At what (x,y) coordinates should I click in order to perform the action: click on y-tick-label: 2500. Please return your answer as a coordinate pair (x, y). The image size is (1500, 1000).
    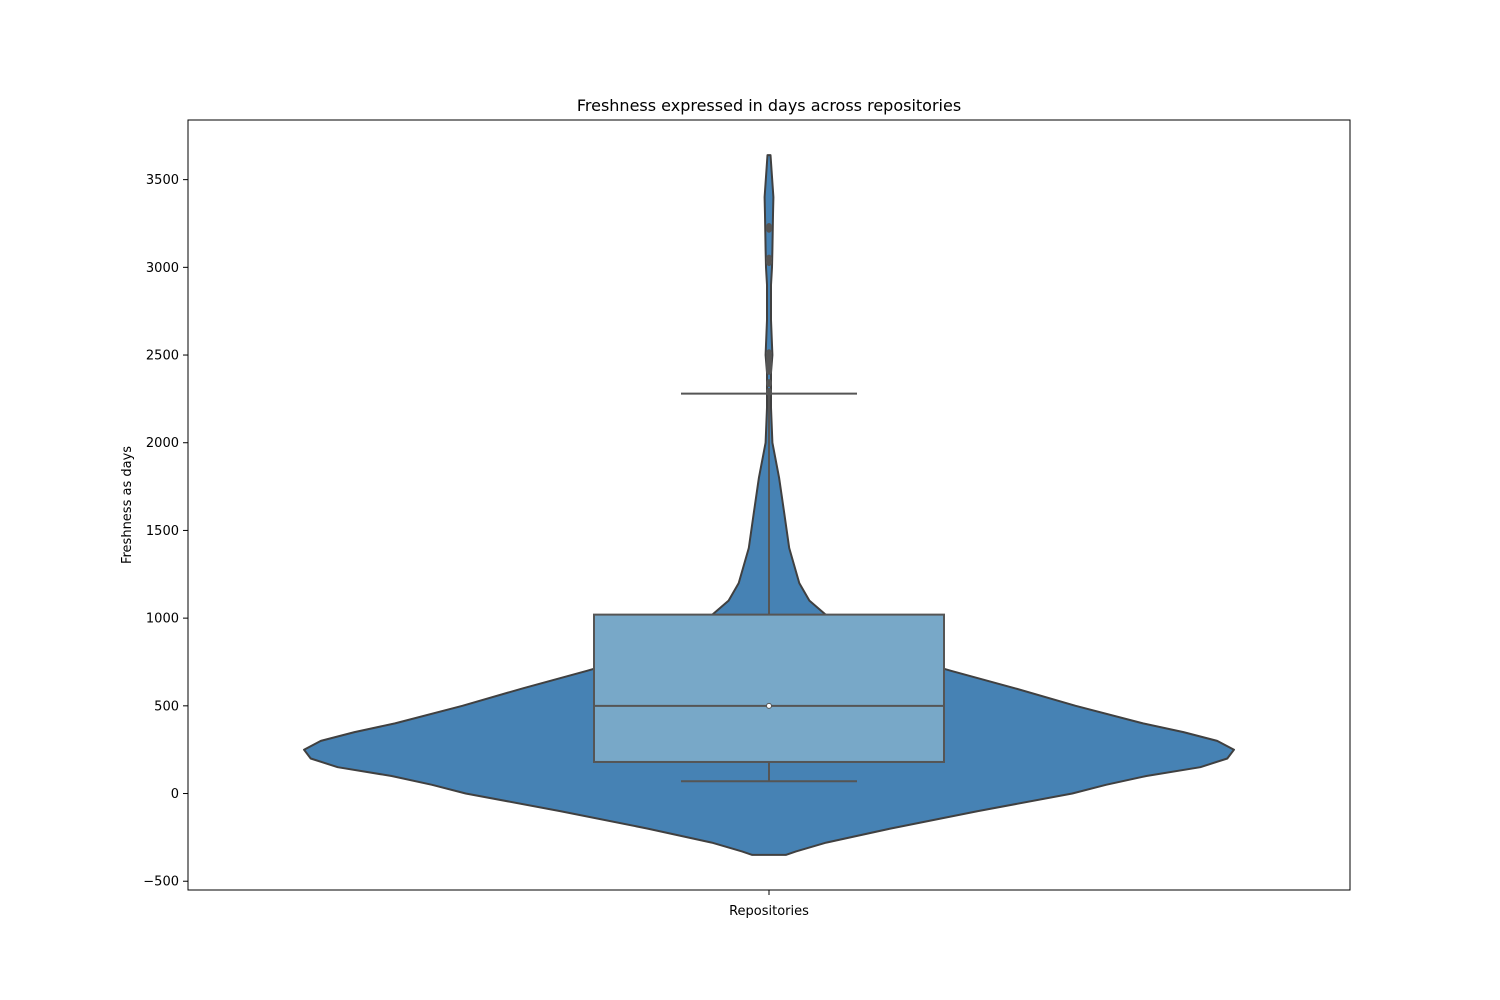
    Looking at the image, I should click on (162, 356).